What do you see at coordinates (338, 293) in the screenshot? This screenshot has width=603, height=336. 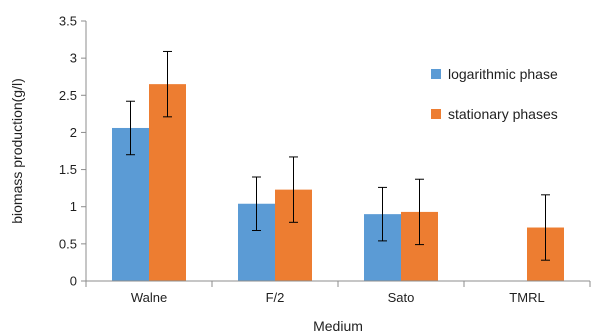 I see `x-ticks: Walne F/2 Sato TMRL` at bounding box center [338, 293].